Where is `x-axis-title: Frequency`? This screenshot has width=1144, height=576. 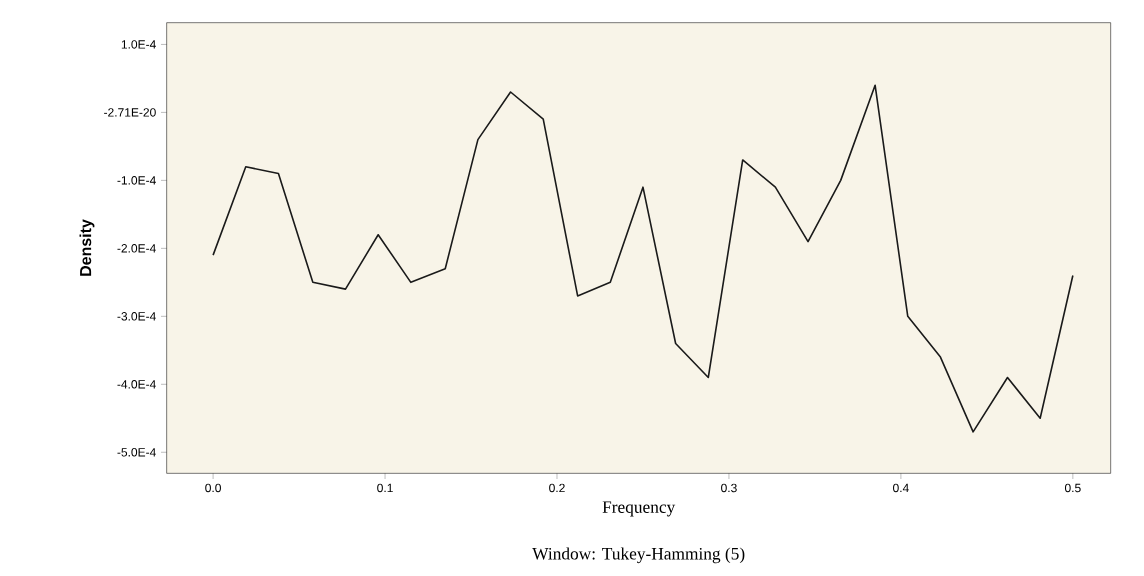 x-axis-title: Frequency is located at coordinates (639, 509).